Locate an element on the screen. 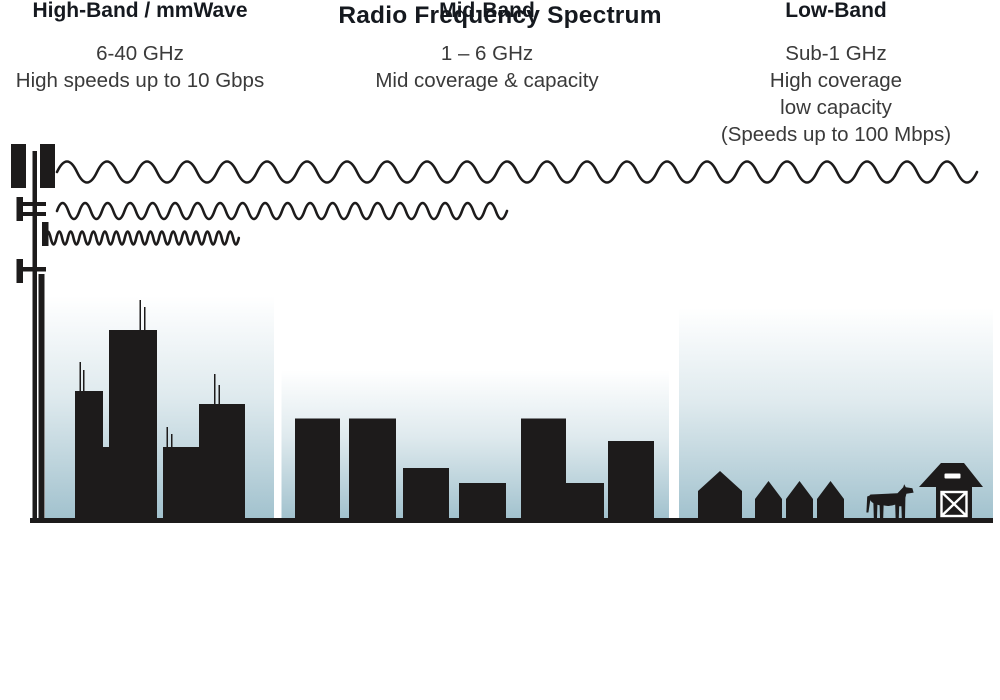 This screenshot has height=700, width=1000. cow-icon is located at coordinates (890, 501).